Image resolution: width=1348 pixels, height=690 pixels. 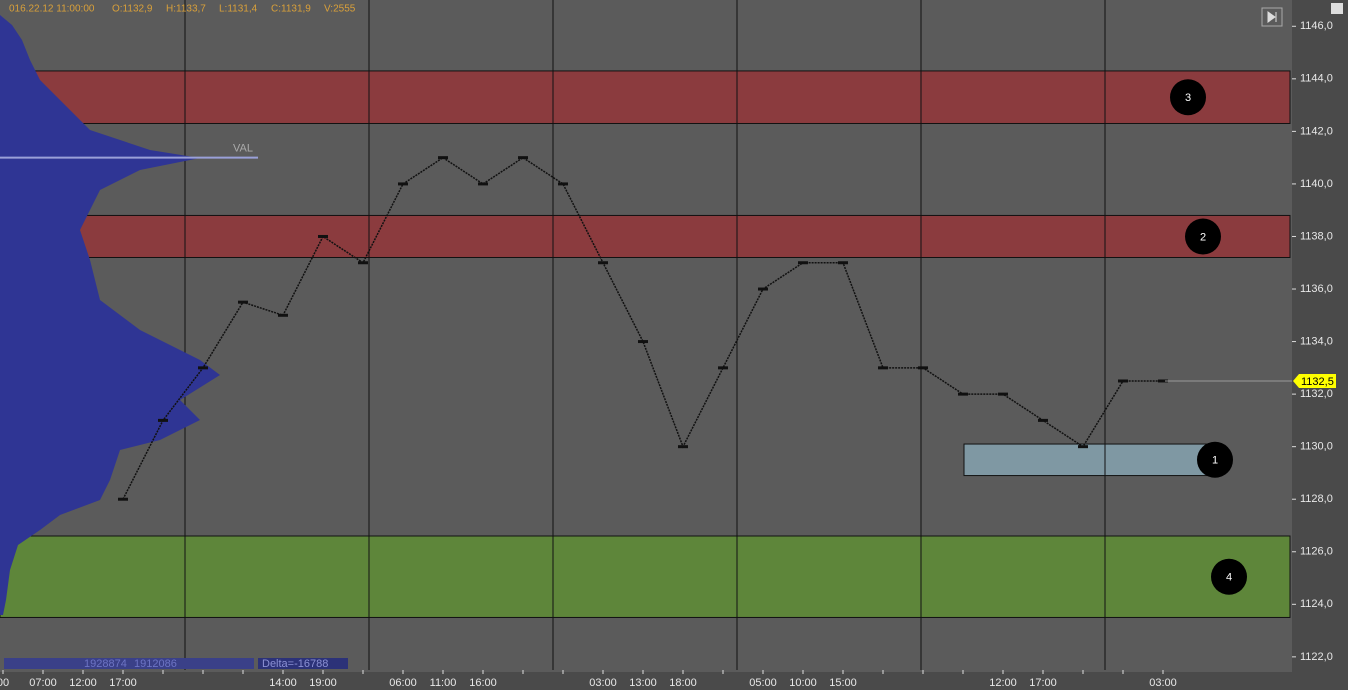 I want to click on y-tick-label: 1130,0, so click(x=1316, y=447).